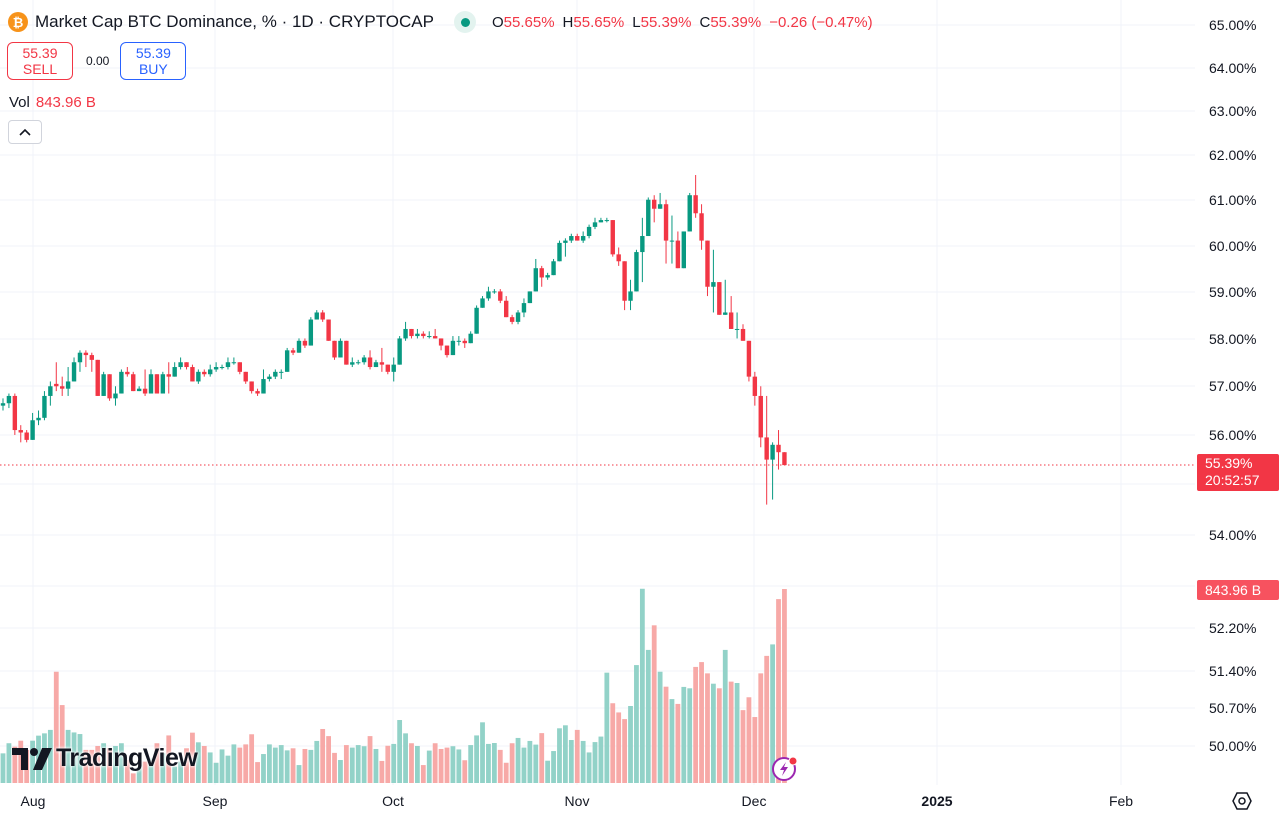 The image size is (1280, 816). What do you see at coordinates (97, 61) in the screenshot?
I see `trade-buttons: 55.39 SELL 0.00 55.39 BUY` at bounding box center [97, 61].